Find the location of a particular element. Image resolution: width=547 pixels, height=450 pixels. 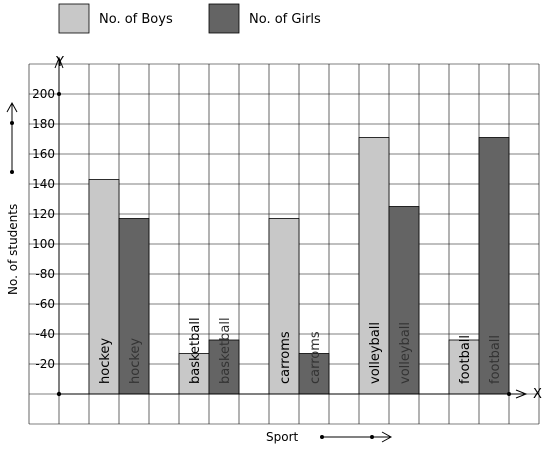

bar-label-girls-basketball: basketball is located at coordinates (225, 350).